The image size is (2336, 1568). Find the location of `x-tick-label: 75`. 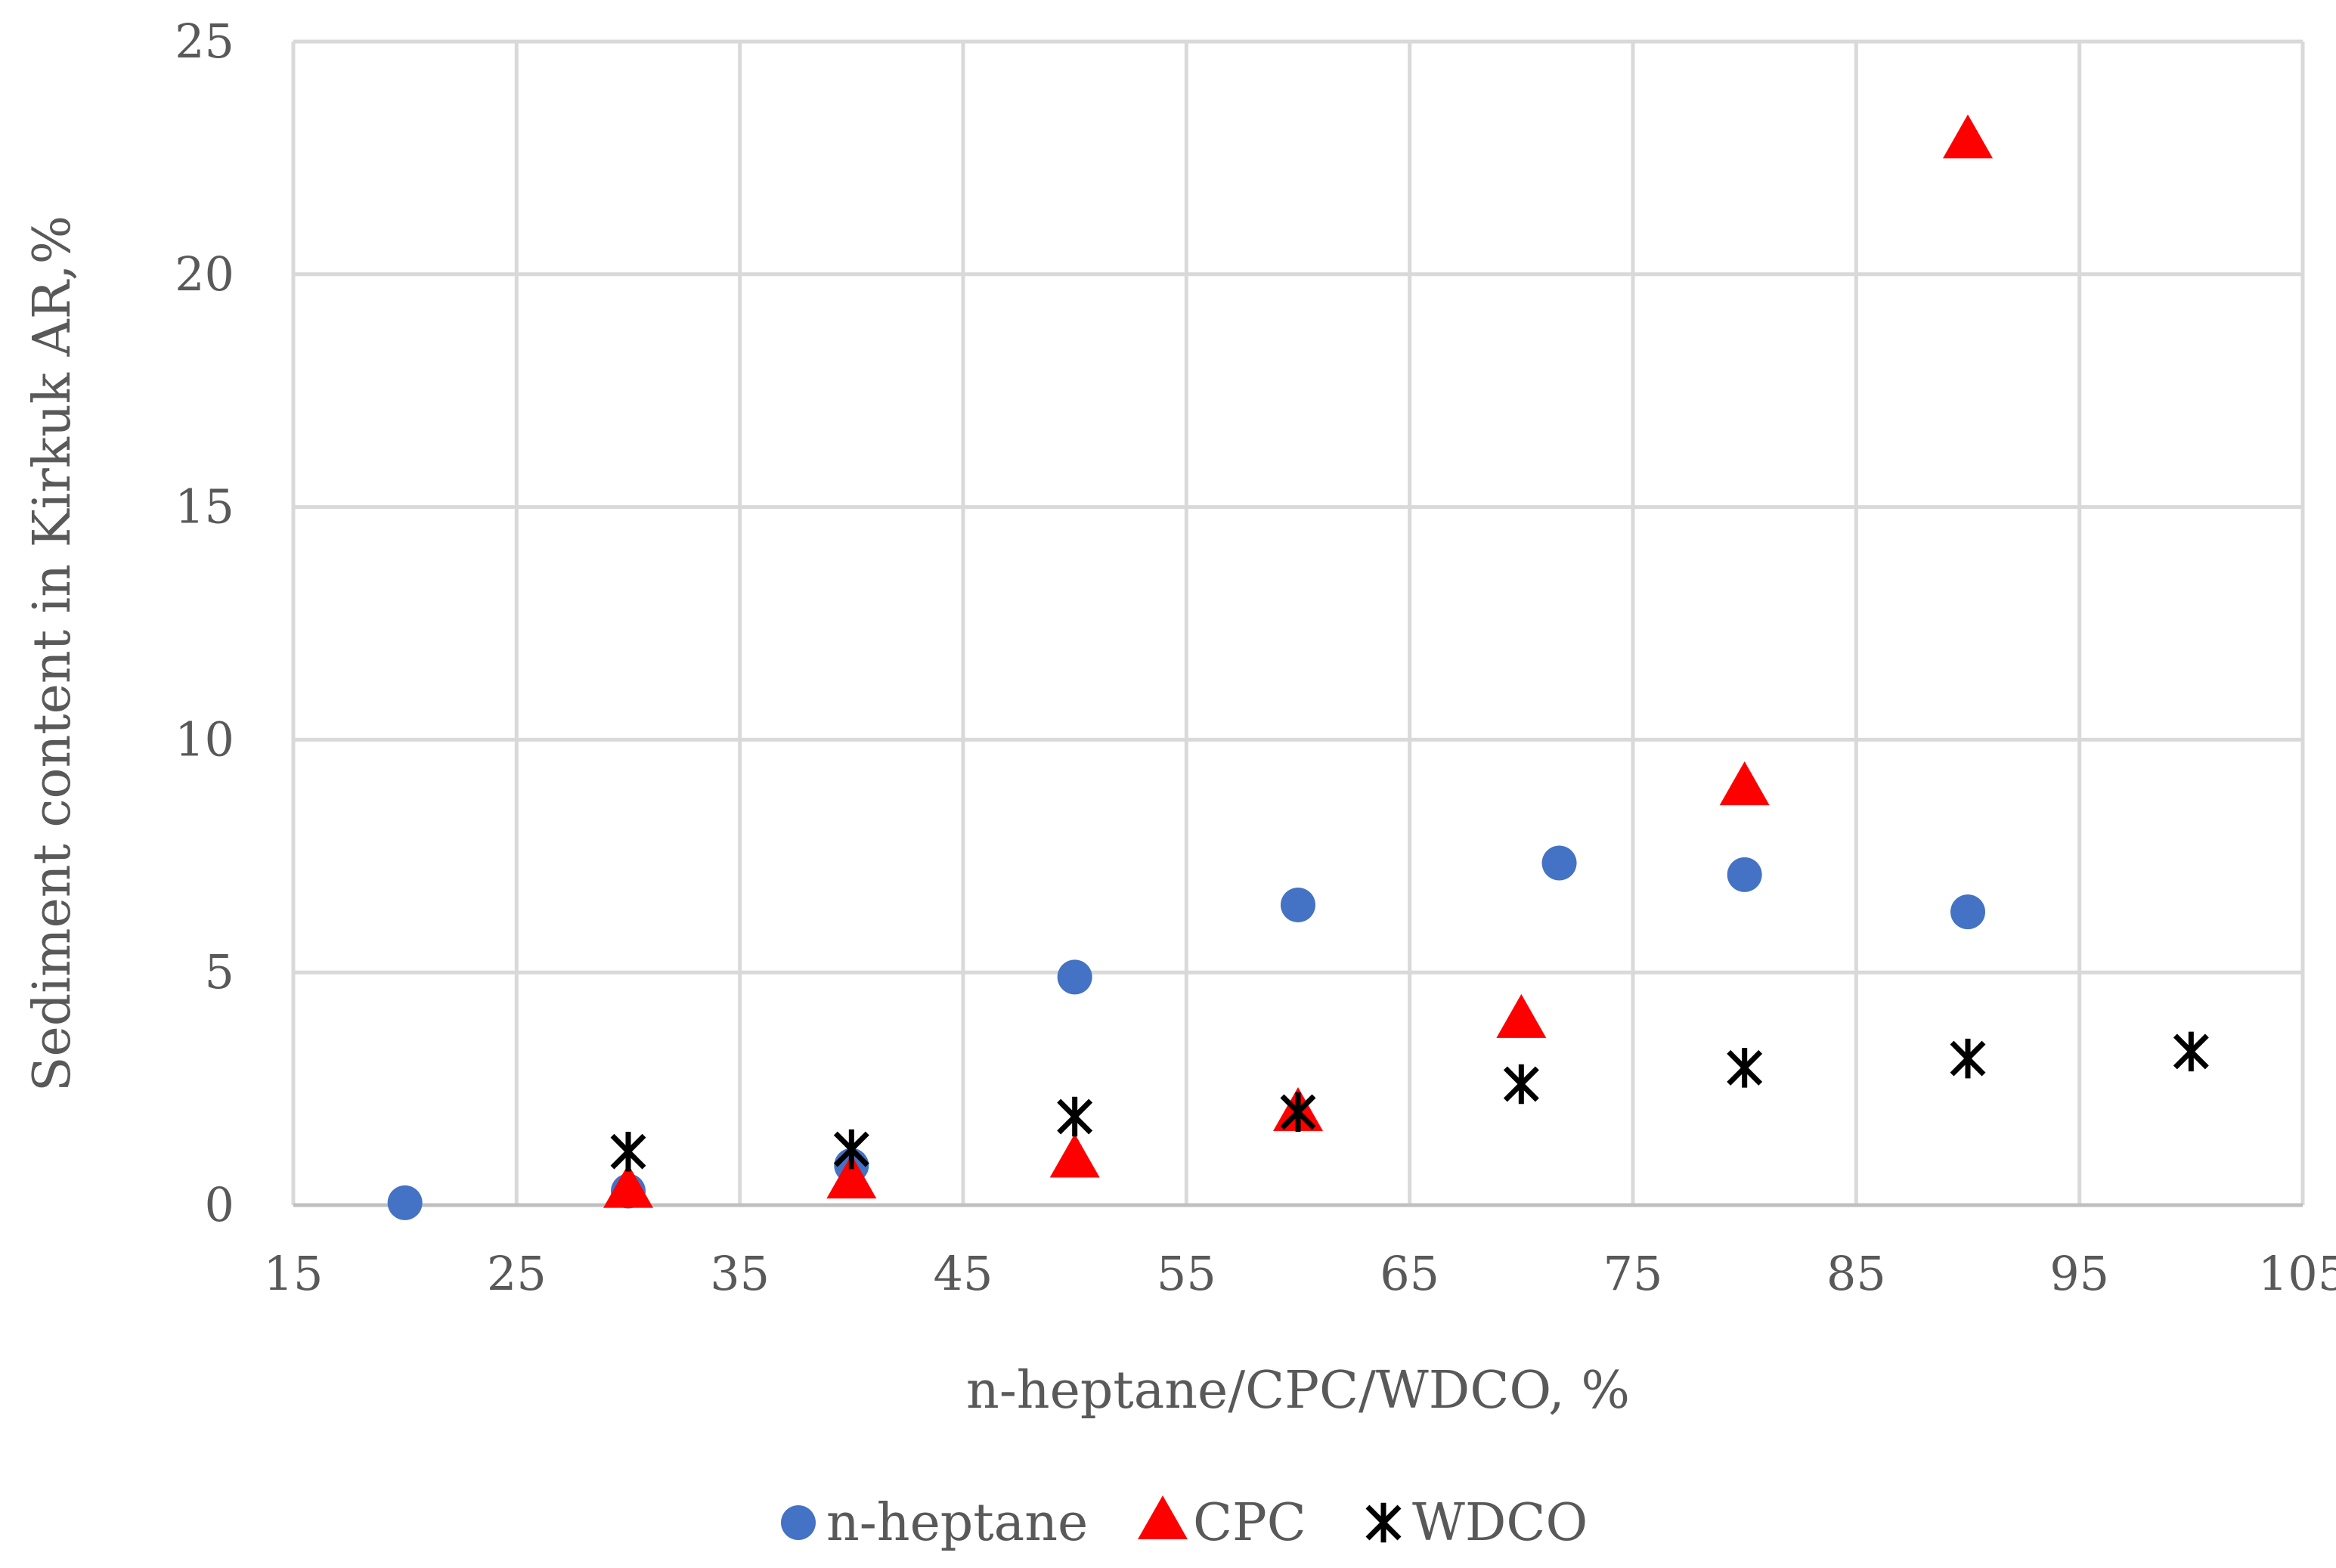

x-tick-label: 75 is located at coordinates (1633, 1273).